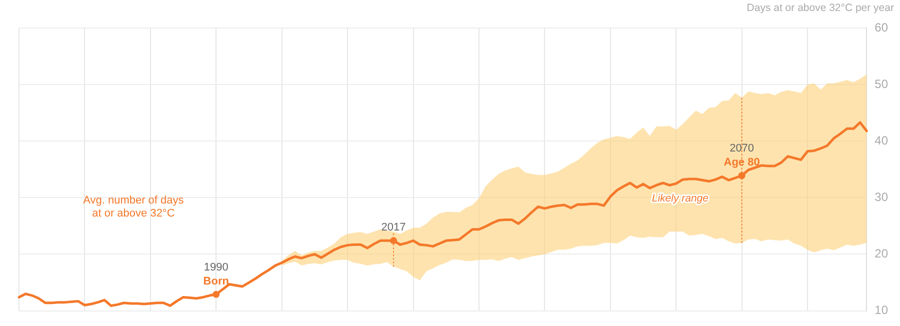 Image resolution: width=900 pixels, height=326 pixels. Describe the element at coordinates (881, 310) in the screenshot. I see `y-tick-label: 10` at that location.